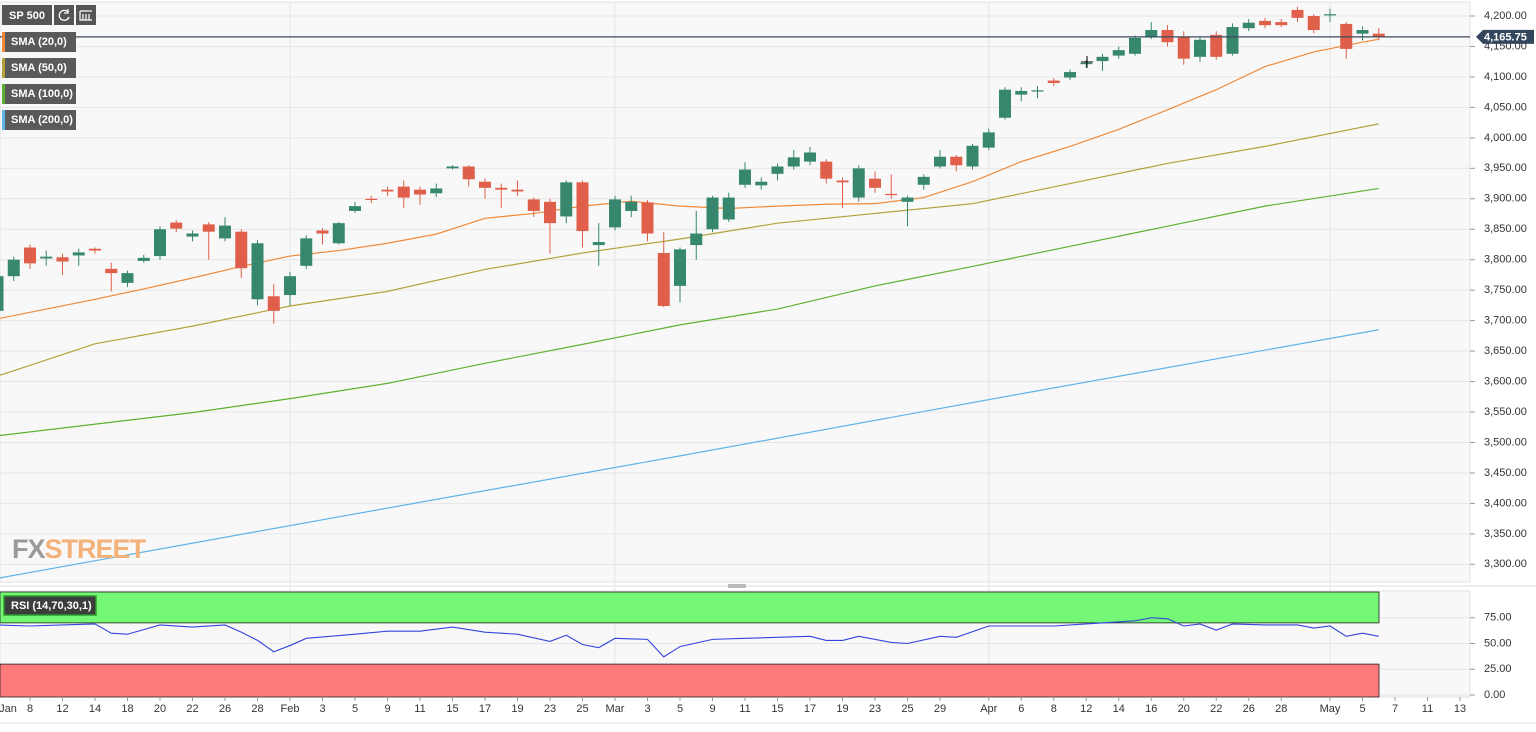  Describe the element at coordinates (96, 549) in the screenshot. I see `watermark-right: STREET` at that location.